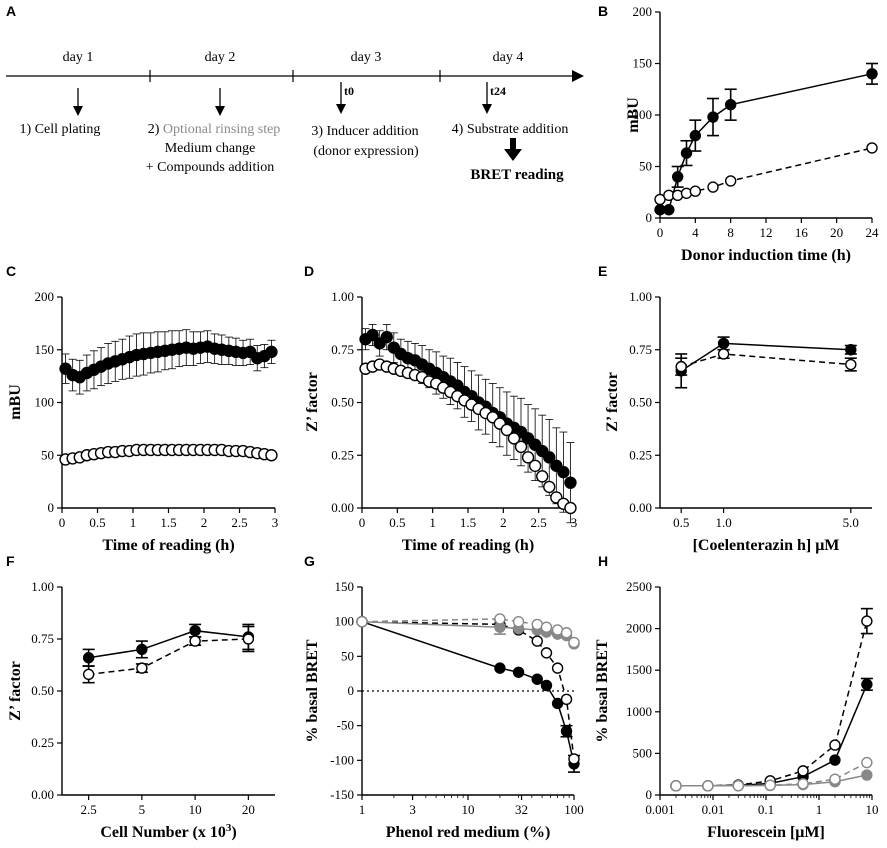 This screenshot has width=887, height=848. What do you see at coordinates (713, 809) in the screenshot?
I see `x-tick-label: 0.01` at bounding box center [713, 809].